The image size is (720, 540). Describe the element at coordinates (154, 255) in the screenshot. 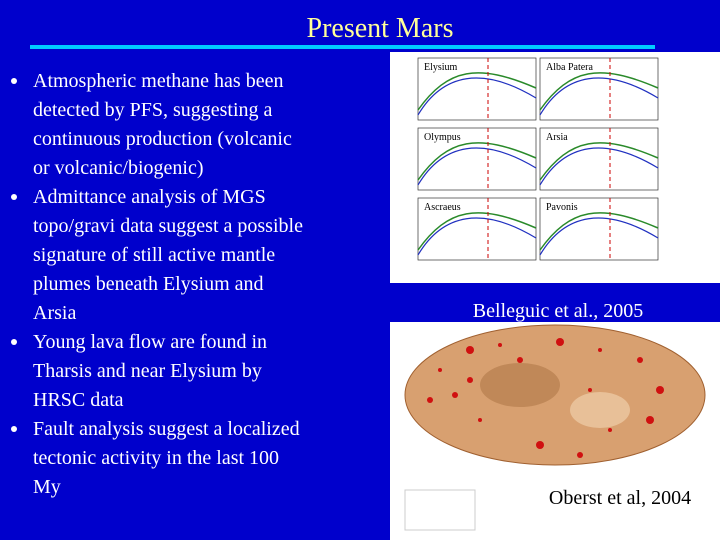

I see `bullet-text: signature of still active mantle` at that location.